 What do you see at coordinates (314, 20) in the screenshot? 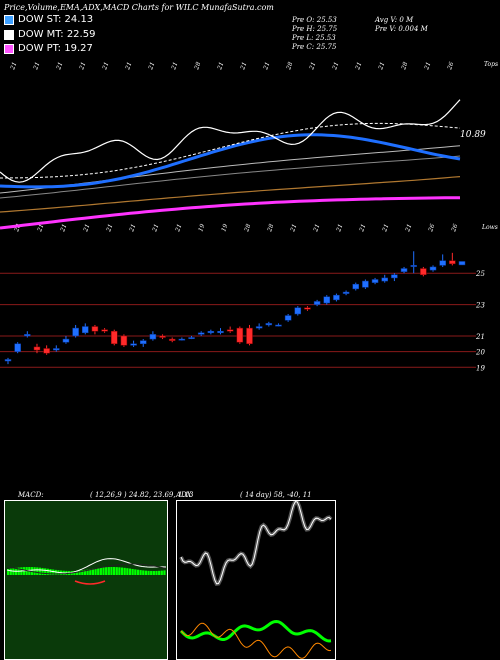
I see `info-pre-open: Pre O: 25.53` at bounding box center [314, 20].